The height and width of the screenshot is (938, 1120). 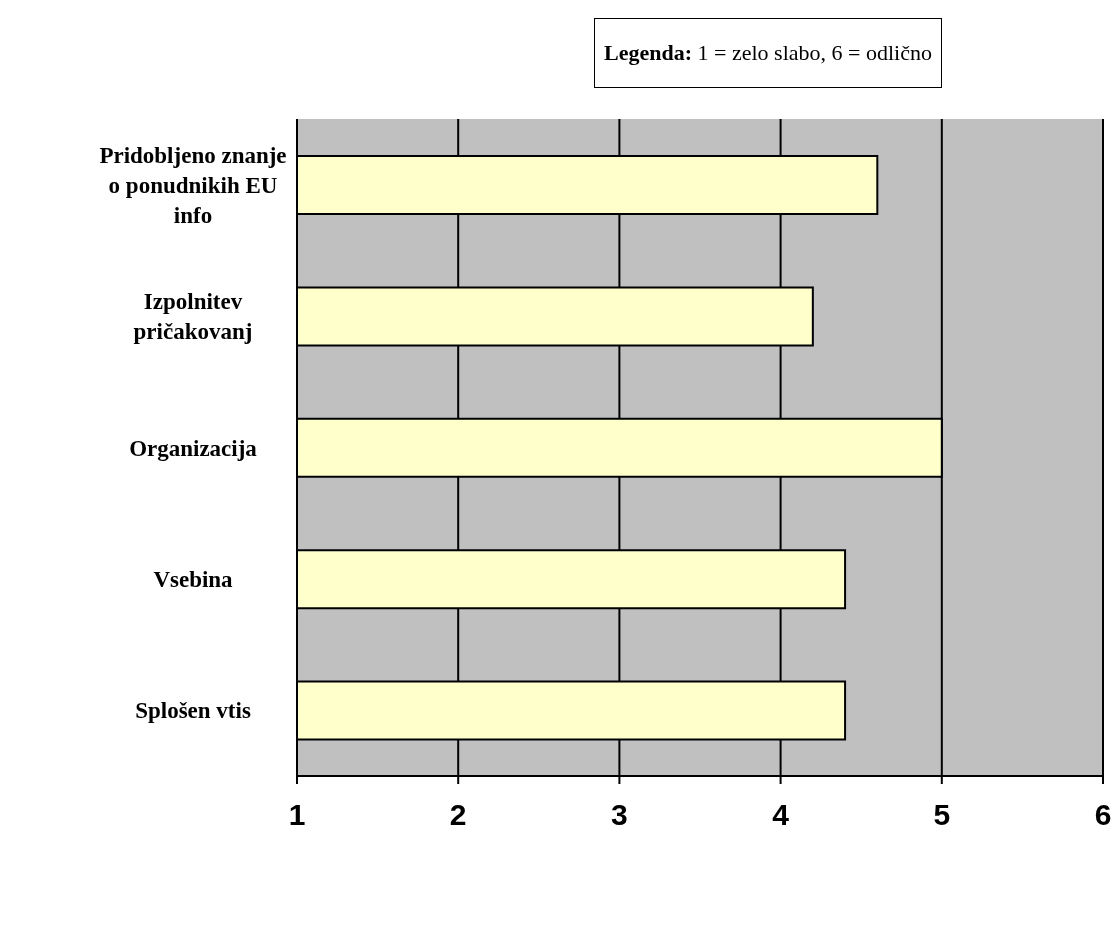 What do you see at coordinates (297, 815) in the screenshot?
I see `x-tick-label: 1` at bounding box center [297, 815].